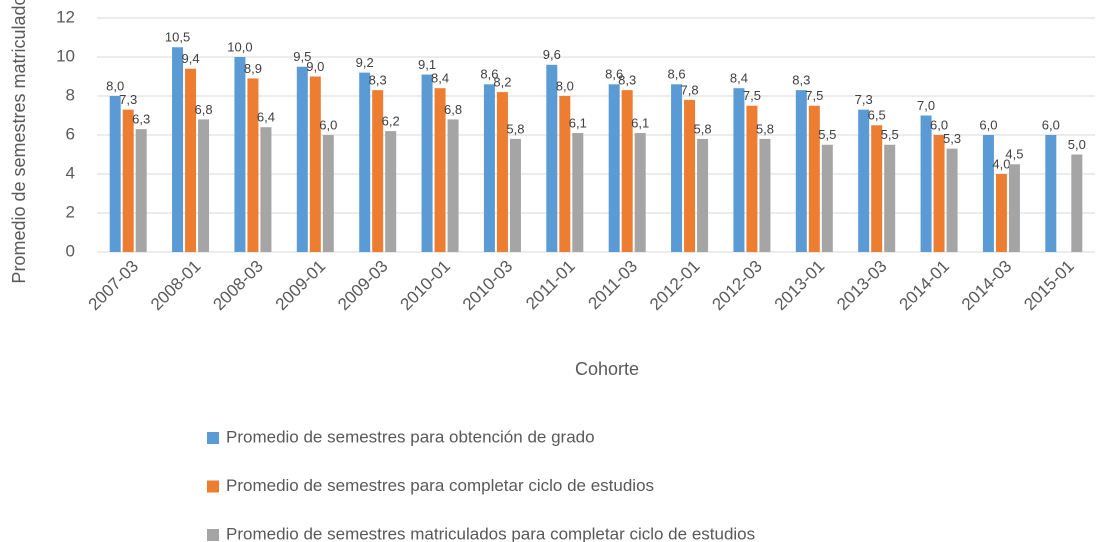 Image resolution: width=1106 pixels, height=542 pixels. Describe the element at coordinates (737, 286) in the screenshot. I see `x-tick-label: 2012-03` at that location.